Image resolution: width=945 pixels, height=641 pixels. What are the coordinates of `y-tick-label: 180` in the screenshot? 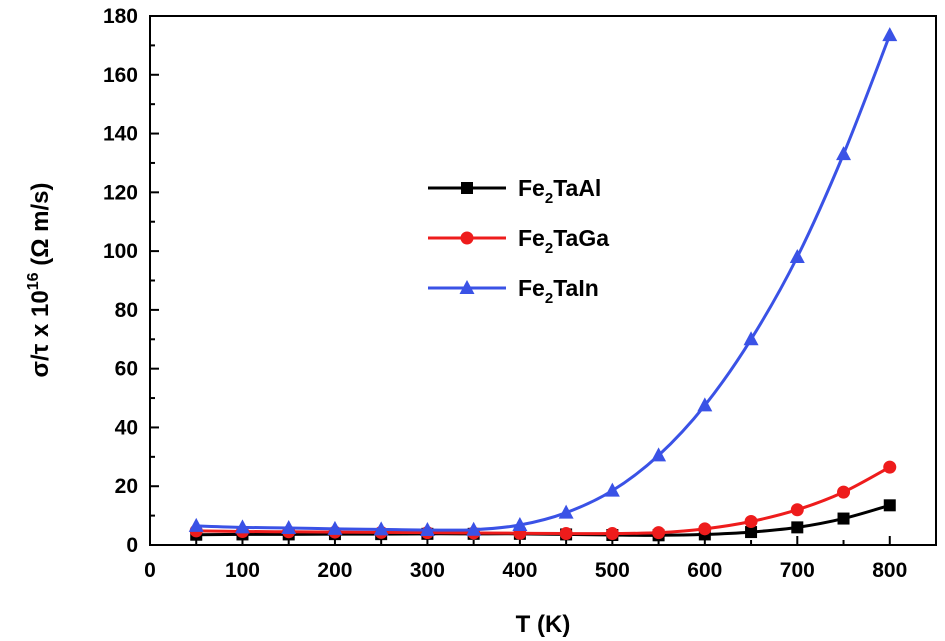 It's located at (120, 16).